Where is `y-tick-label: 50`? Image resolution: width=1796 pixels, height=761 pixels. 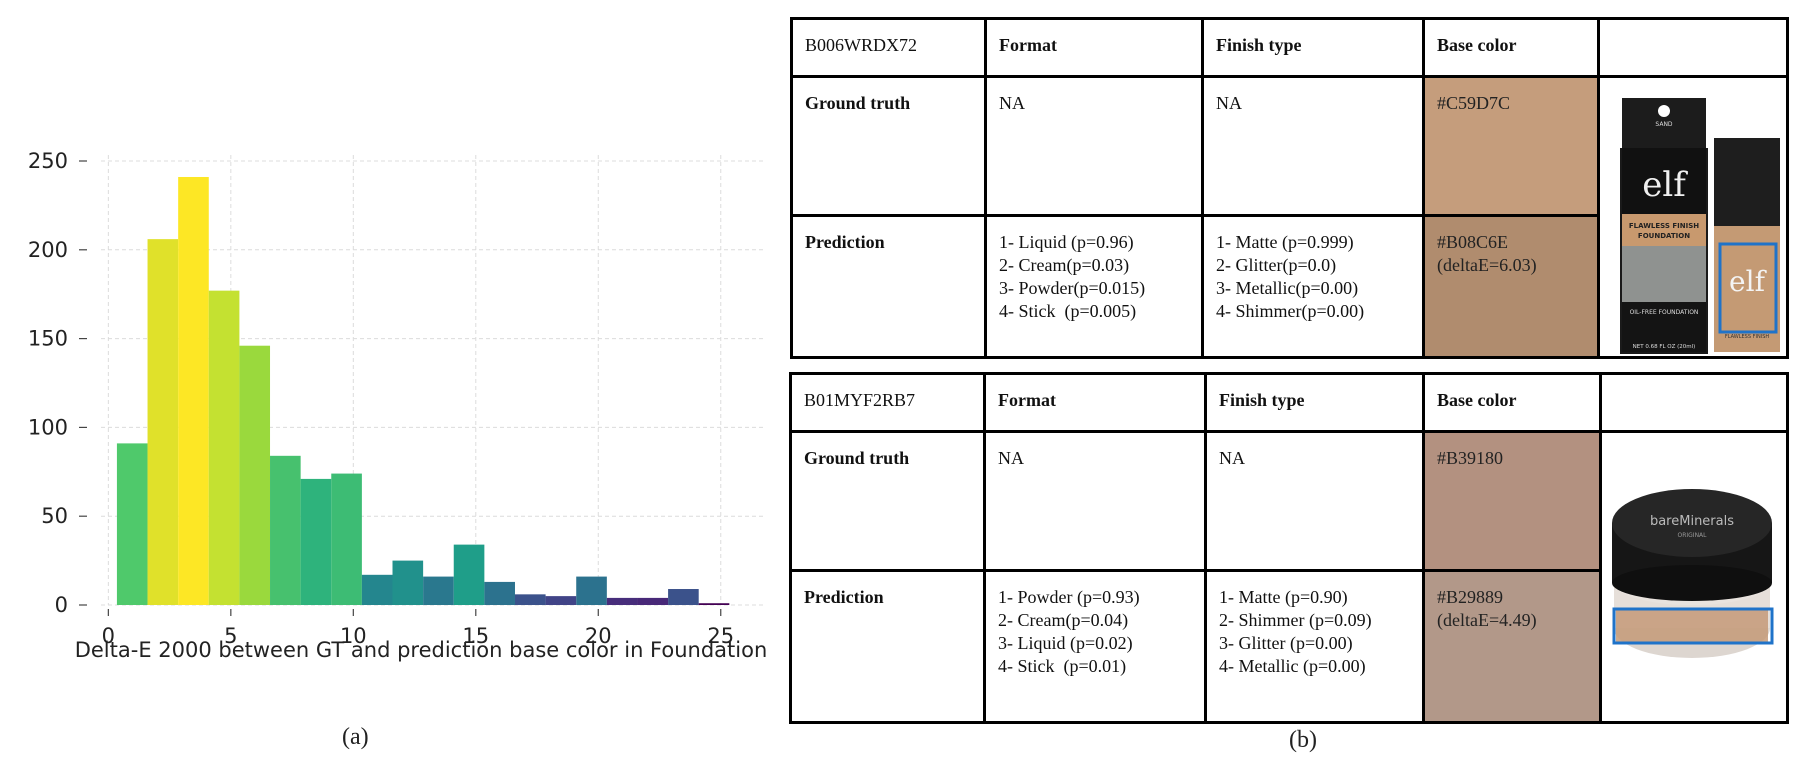 y-tick-label: 50 is located at coordinates (54, 516).